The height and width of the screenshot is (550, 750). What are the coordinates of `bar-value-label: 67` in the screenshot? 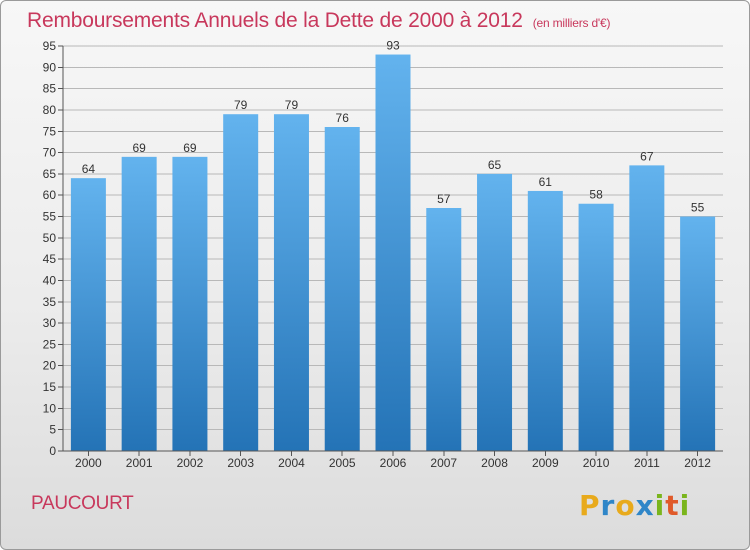 It's located at (647, 156).